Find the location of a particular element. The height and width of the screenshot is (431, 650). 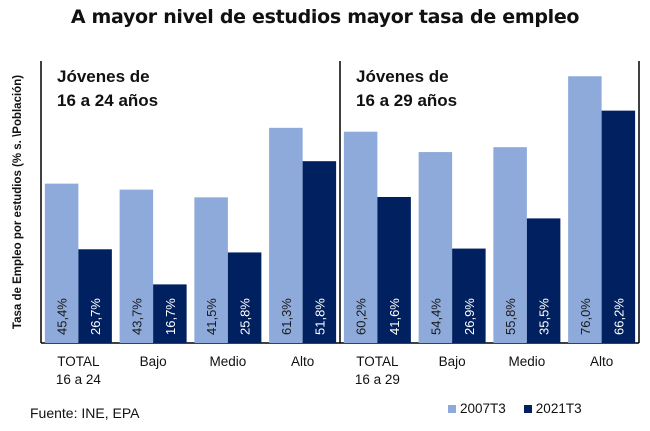

data-label: 43,7% is located at coordinates (136, 316).